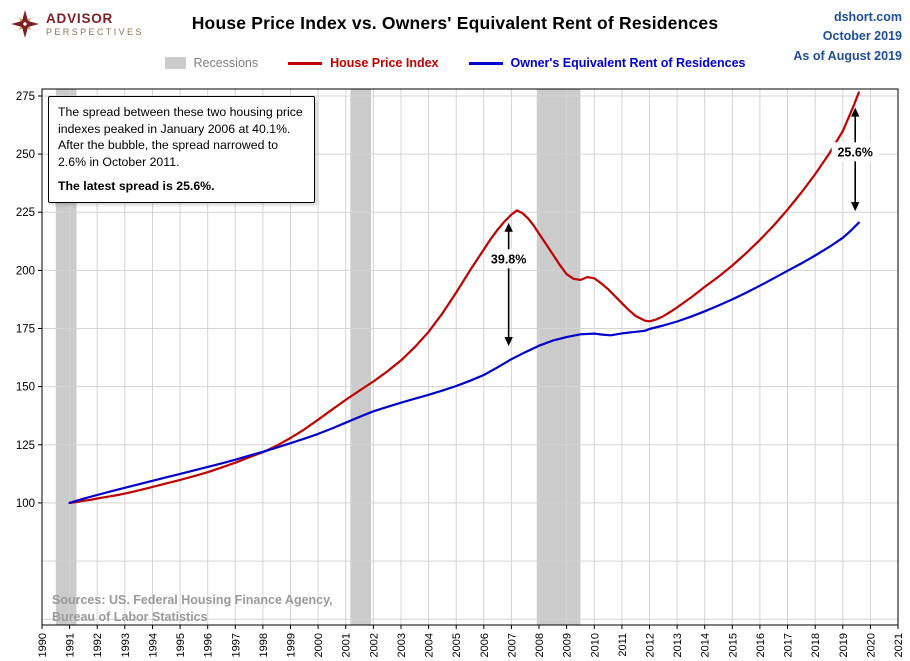 The width and height of the screenshot is (910, 661). I want to click on x-tick-label: 2011, so click(623, 645).